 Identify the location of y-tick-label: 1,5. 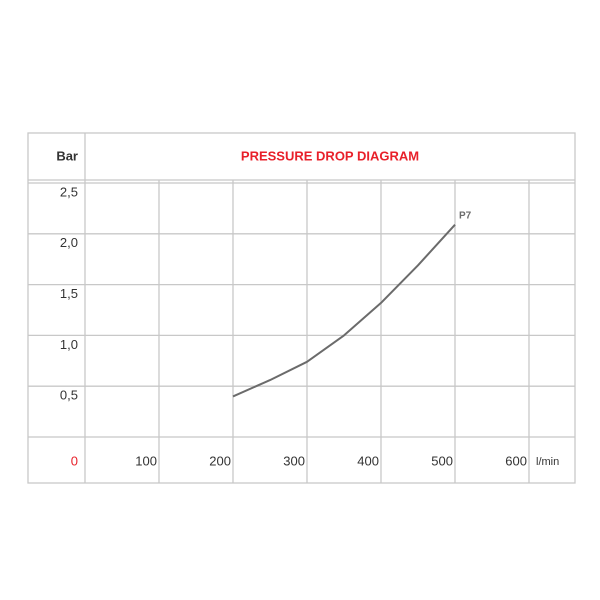
(69, 293).